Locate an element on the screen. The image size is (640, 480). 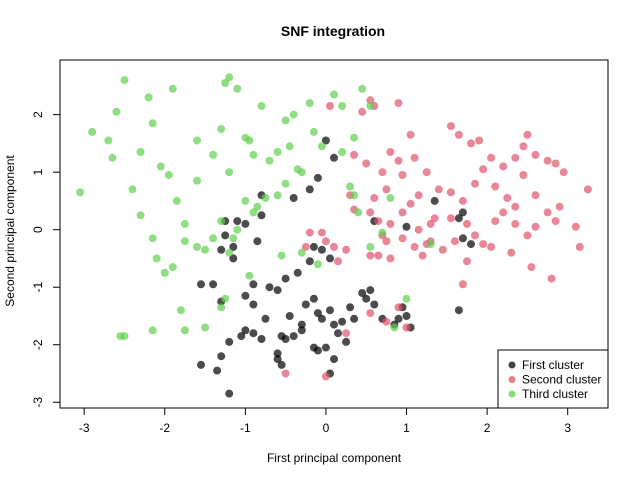
y-tick-label-0: -3 is located at coordinates (38, 402).